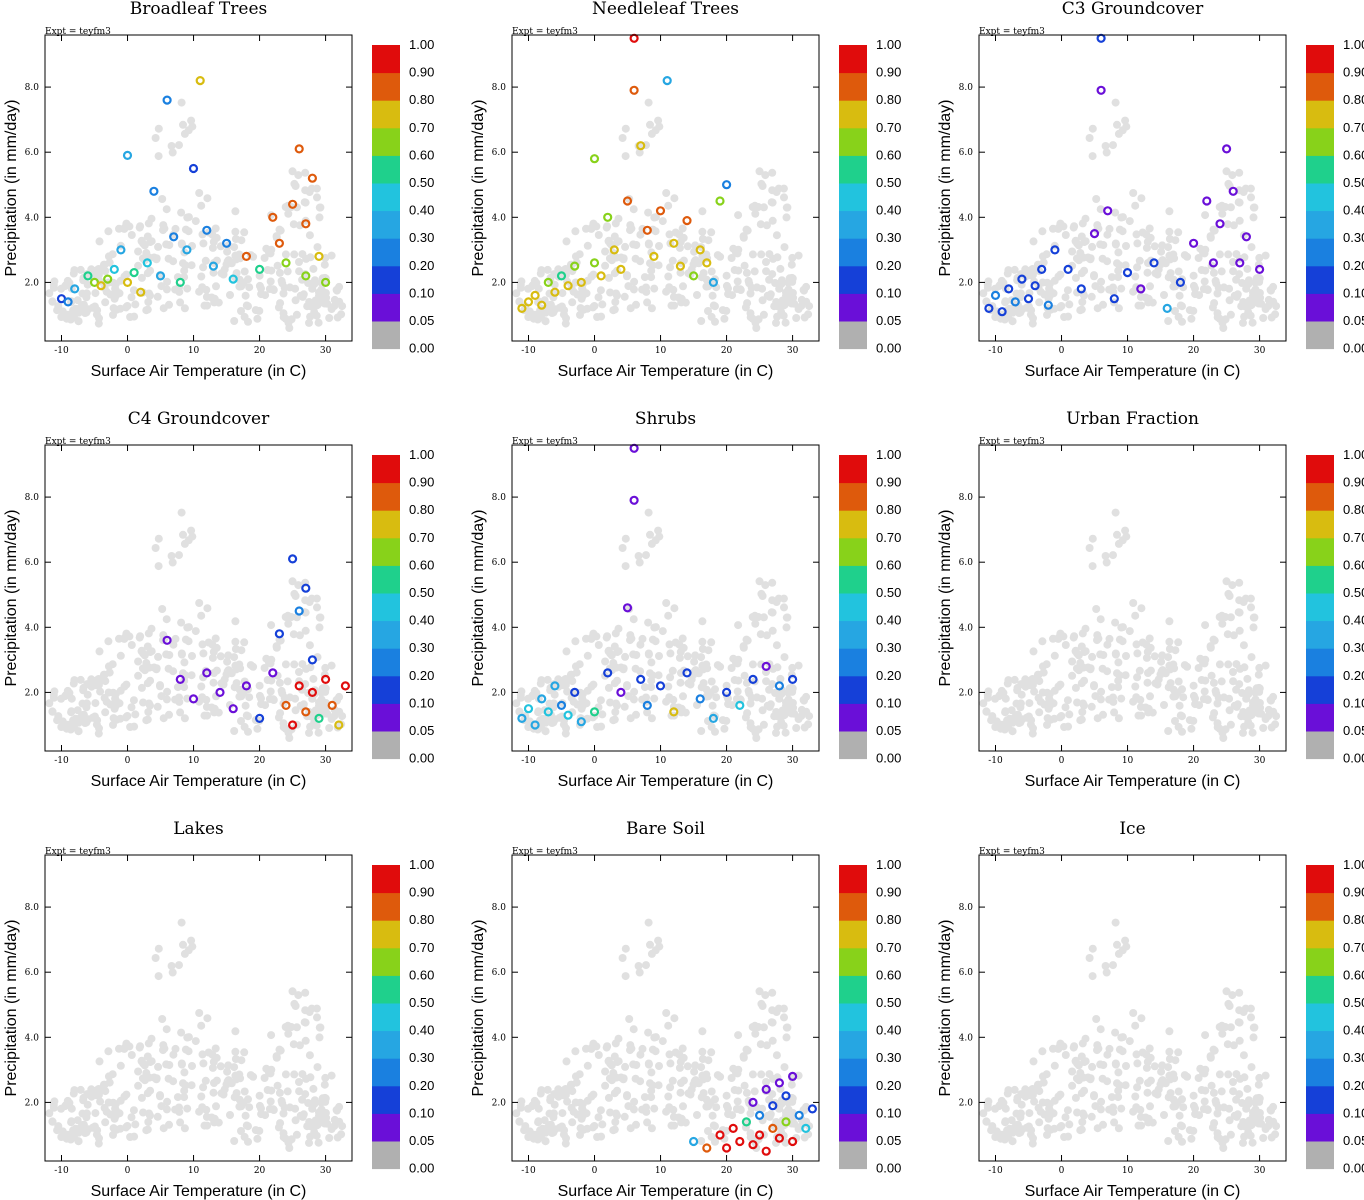 Image resolution: width=1364 pixels, height=1200 pixels. What do you see at coordinates (1353, 237) in the screenshot?
I see `colorbar-label: 0.30` at bounding box center [1353, 237].